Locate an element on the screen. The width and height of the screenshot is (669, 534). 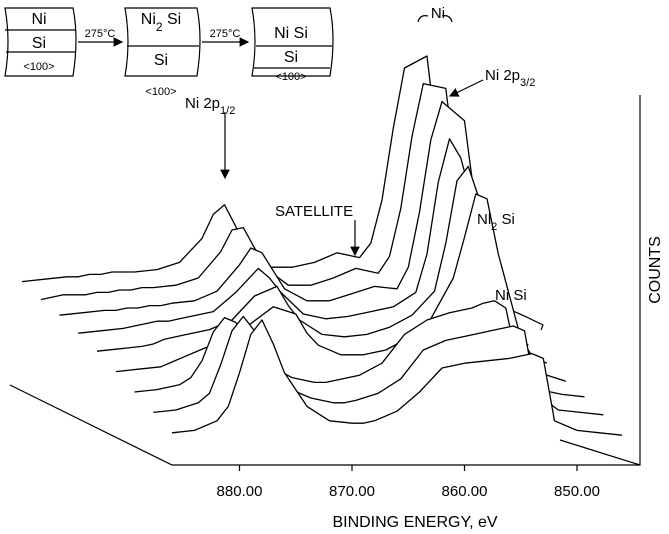
label-subscript: 1/2 is located at coordinates (227, 111).